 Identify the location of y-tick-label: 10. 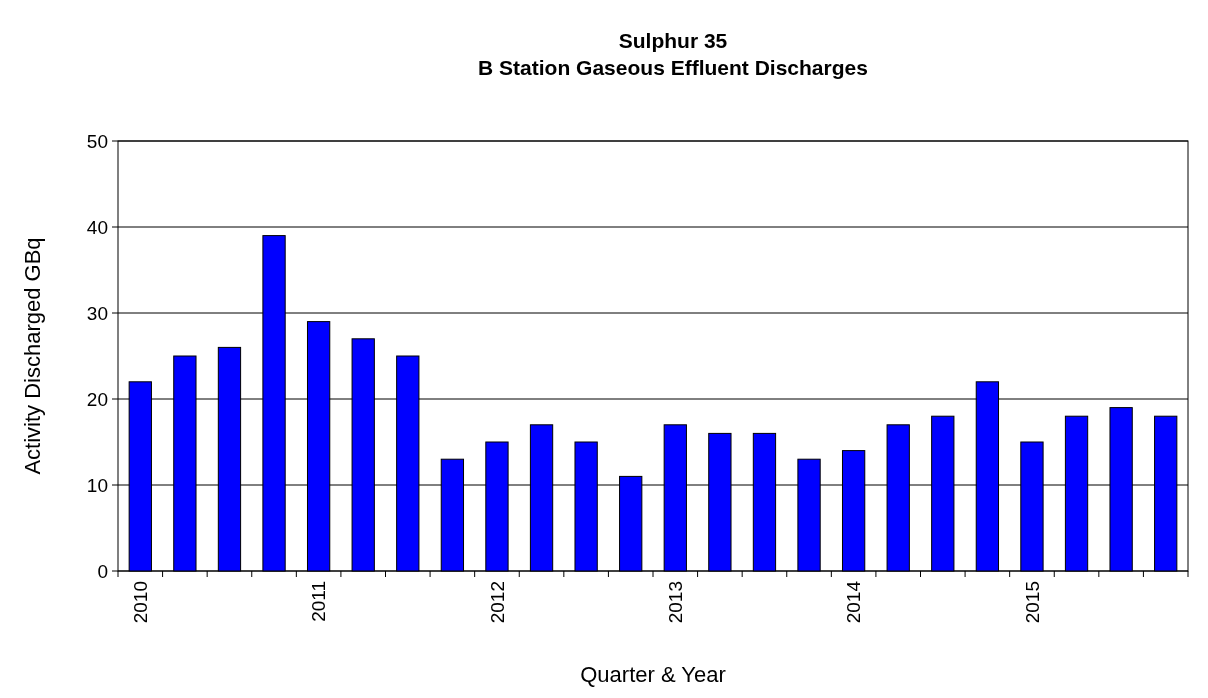
(97, 485).